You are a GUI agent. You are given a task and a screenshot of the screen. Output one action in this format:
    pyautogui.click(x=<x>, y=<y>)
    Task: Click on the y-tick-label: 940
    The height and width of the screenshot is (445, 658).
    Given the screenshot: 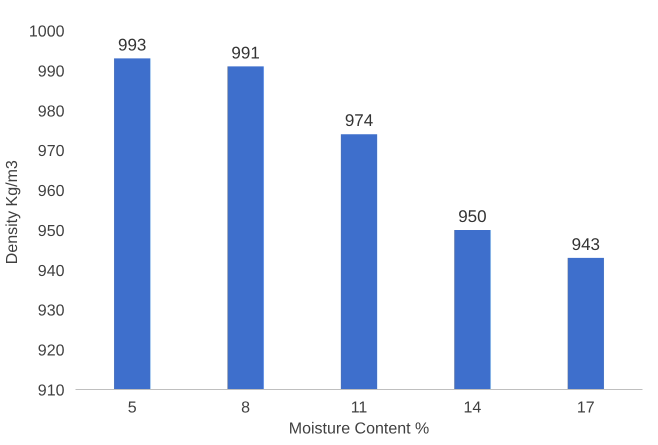 What is the action you would take?
    pyautogui.click(x=51, y=271)
    